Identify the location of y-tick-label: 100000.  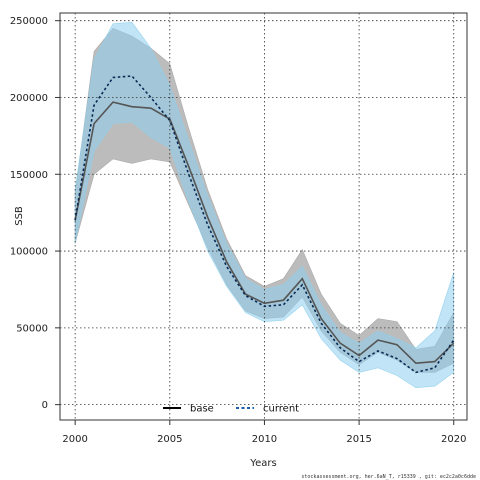
(29, 252).